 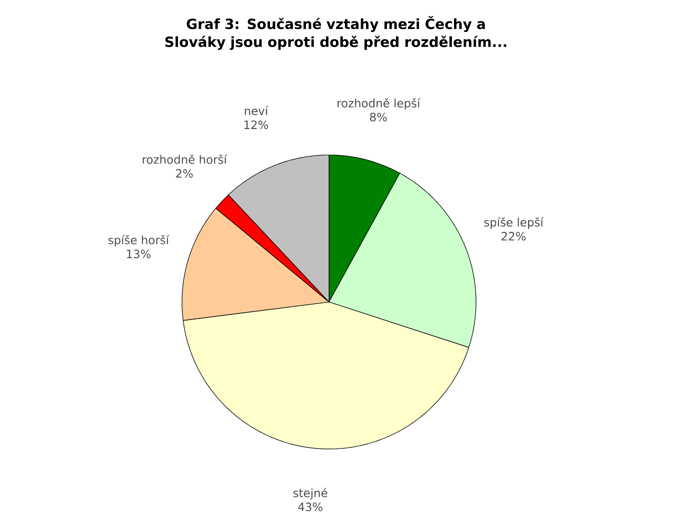 I want to click on data-label: 12%, so click(x=256, y=125).